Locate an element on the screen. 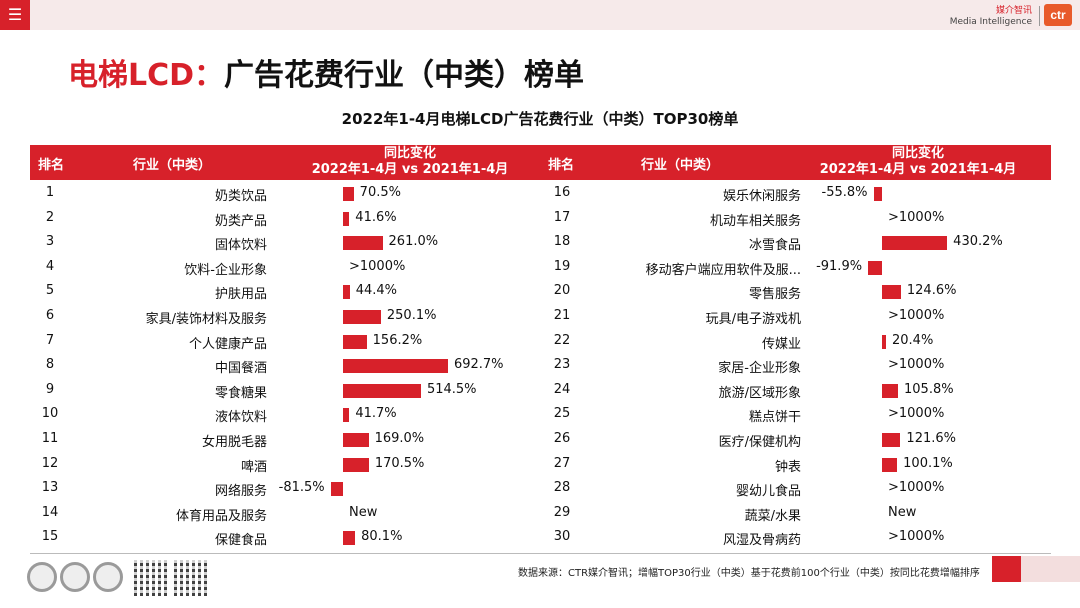  page-title: 电梯LCD：广告花费行业（中类）榜单 is located at coordinates (326, 72).